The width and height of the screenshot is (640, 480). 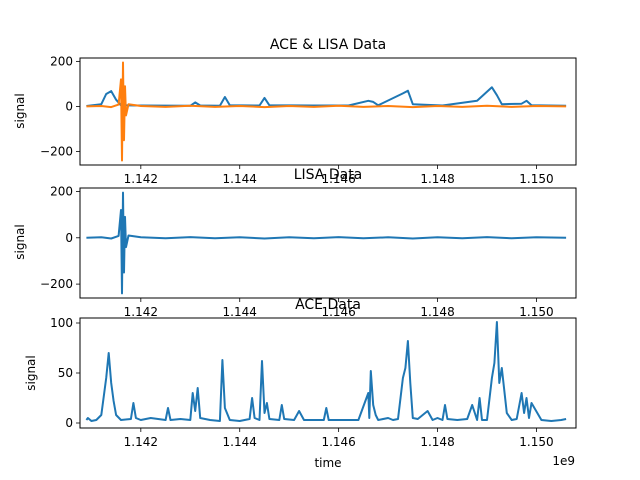 I want to click on x-axis-label: time, so click(x=327, y=463).